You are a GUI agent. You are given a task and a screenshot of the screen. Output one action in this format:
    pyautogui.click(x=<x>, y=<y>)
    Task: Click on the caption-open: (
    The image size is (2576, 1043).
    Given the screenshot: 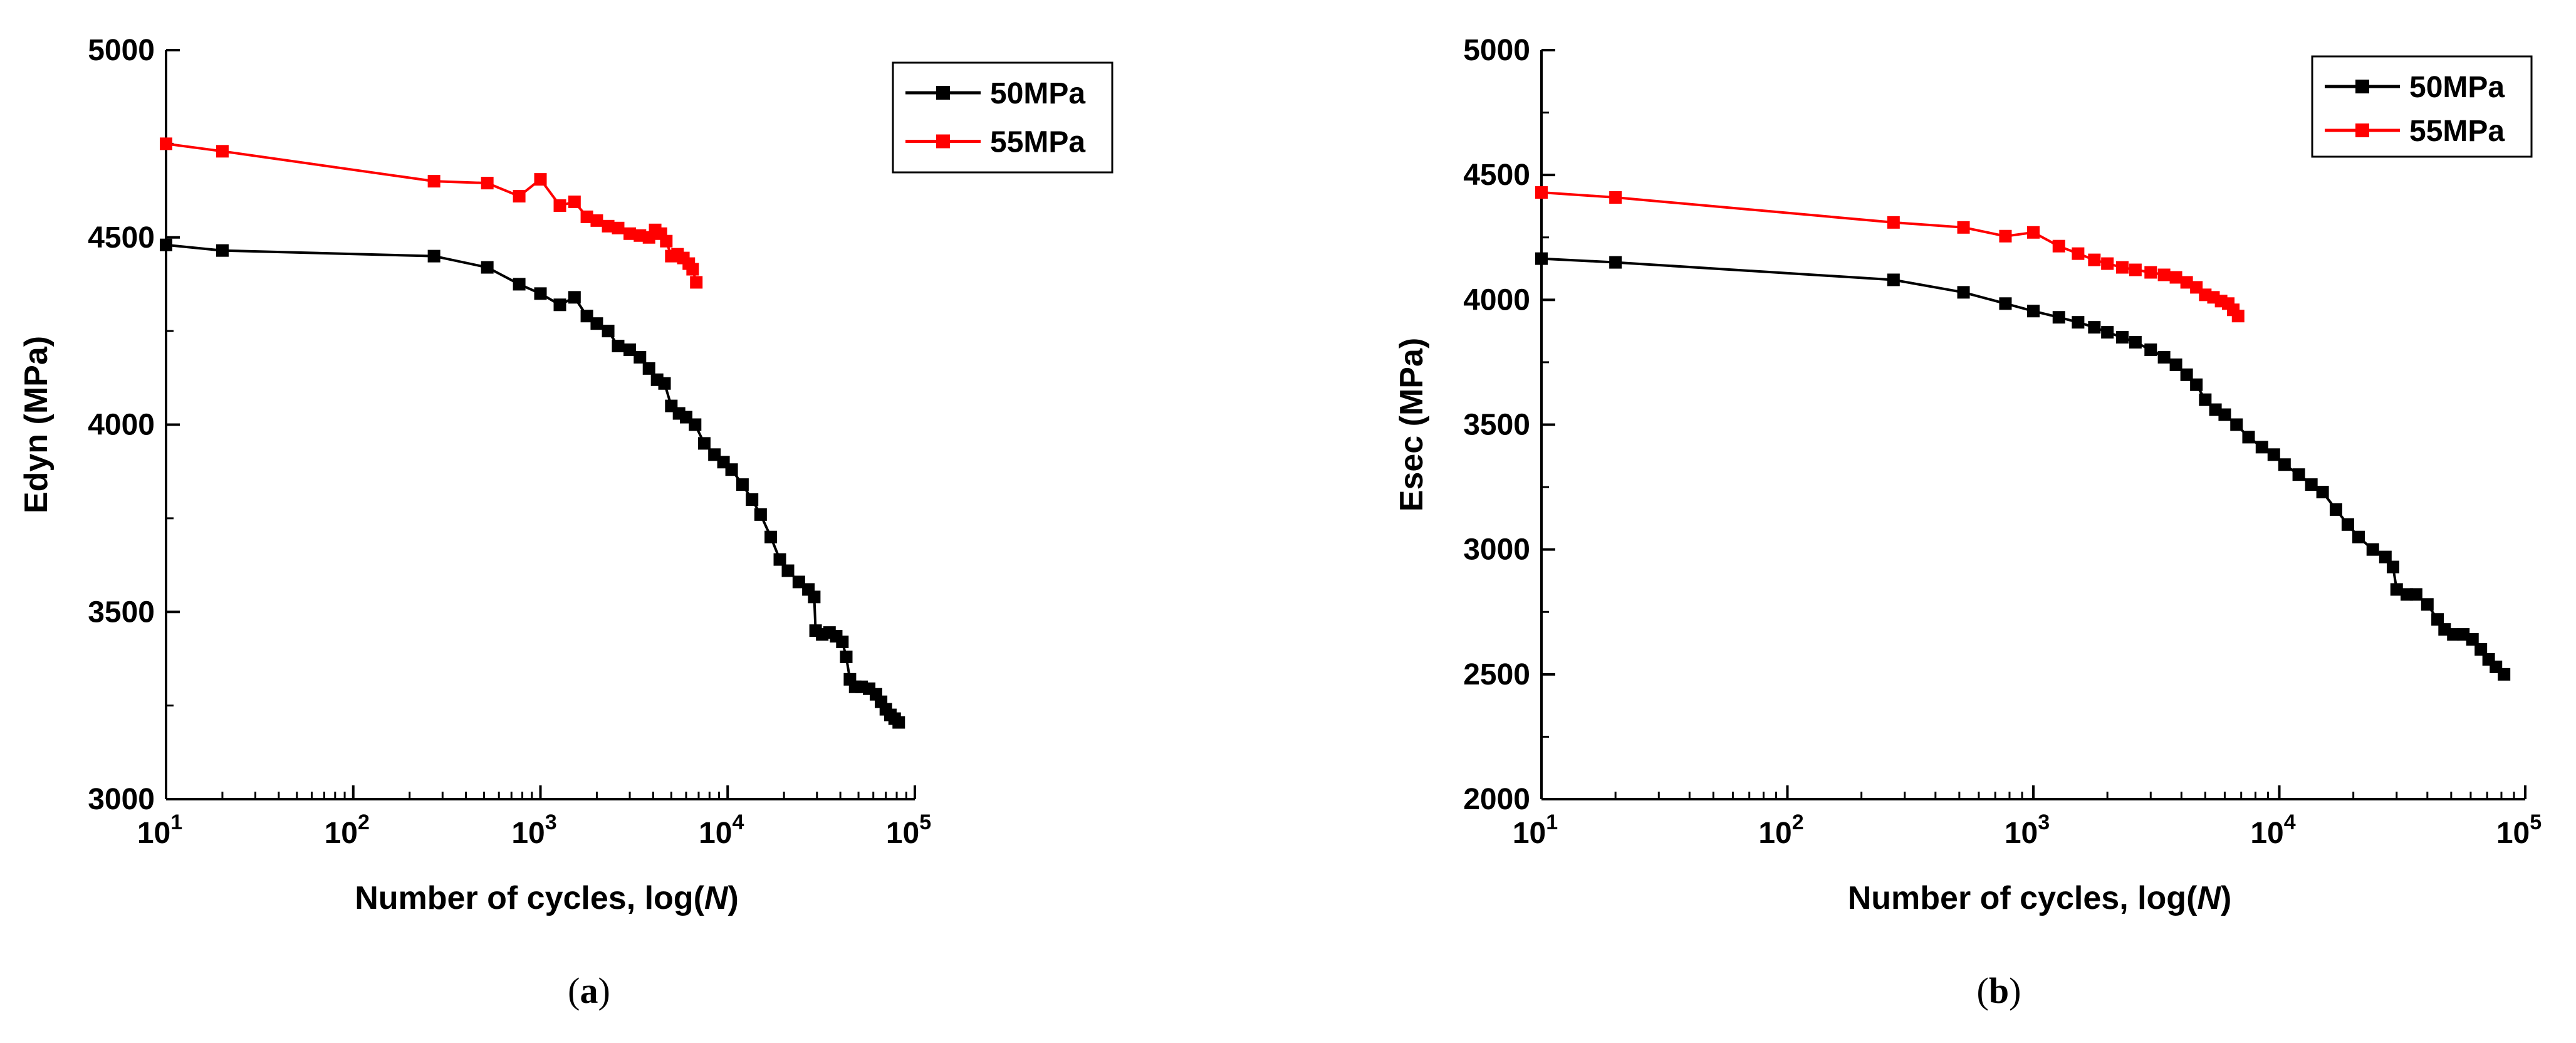 What is the action you would take?
    pyautogui.click(x=574, y=990)
    